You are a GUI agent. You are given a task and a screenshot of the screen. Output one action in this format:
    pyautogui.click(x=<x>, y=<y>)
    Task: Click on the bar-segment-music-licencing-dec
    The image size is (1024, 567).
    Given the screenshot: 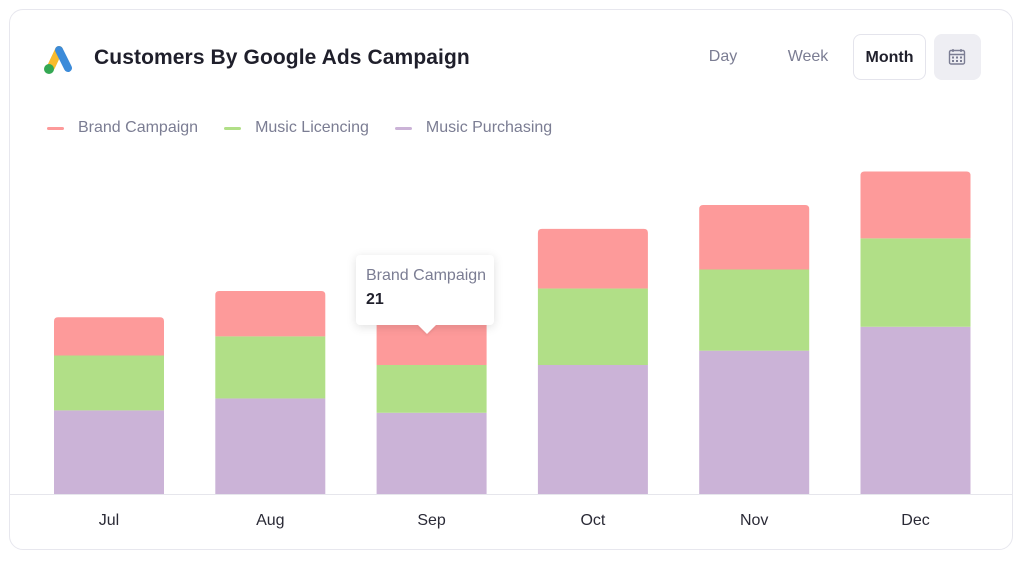 What is the action you would take?
    pyautogui.click(x=915, y=282)
    